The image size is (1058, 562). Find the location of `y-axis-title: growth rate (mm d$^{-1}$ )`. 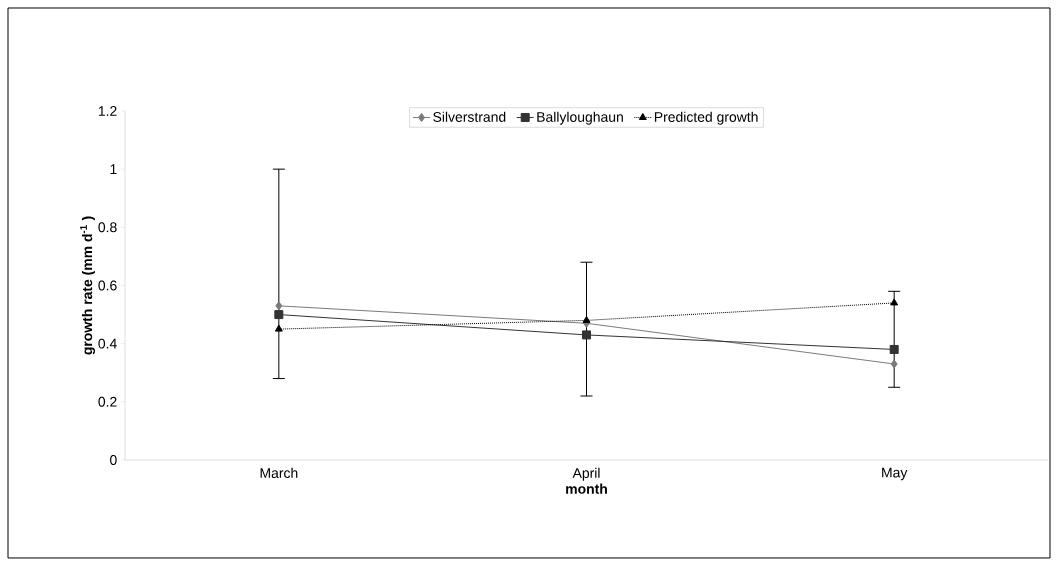

y-axis-title: growth rate (mm d$^{-1}$ ) is located at coordinates (88, 285).